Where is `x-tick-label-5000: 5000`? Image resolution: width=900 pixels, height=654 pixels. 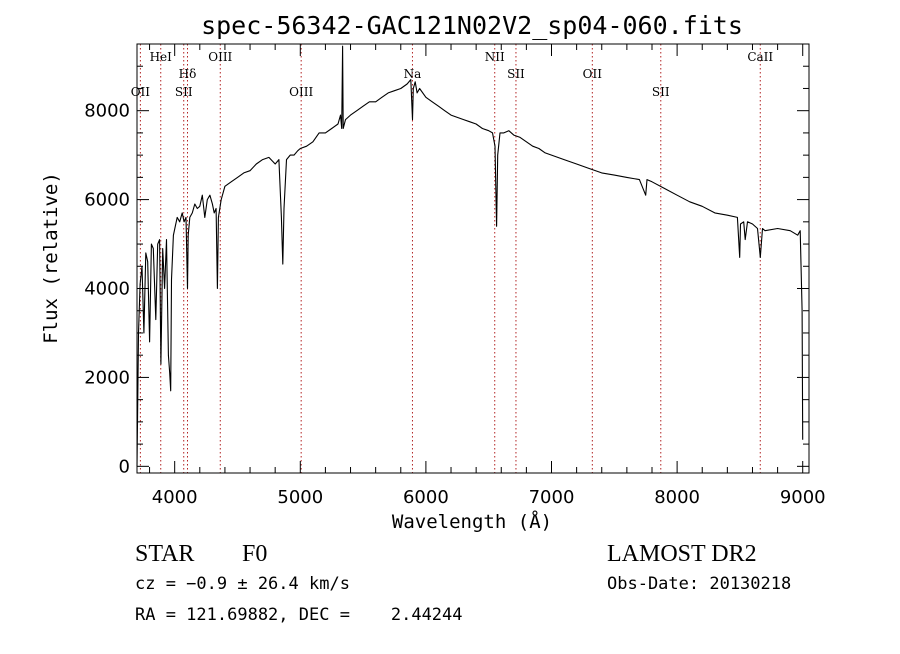
x-tick-label-5000: 5000 is located at coordinates (300, 497).